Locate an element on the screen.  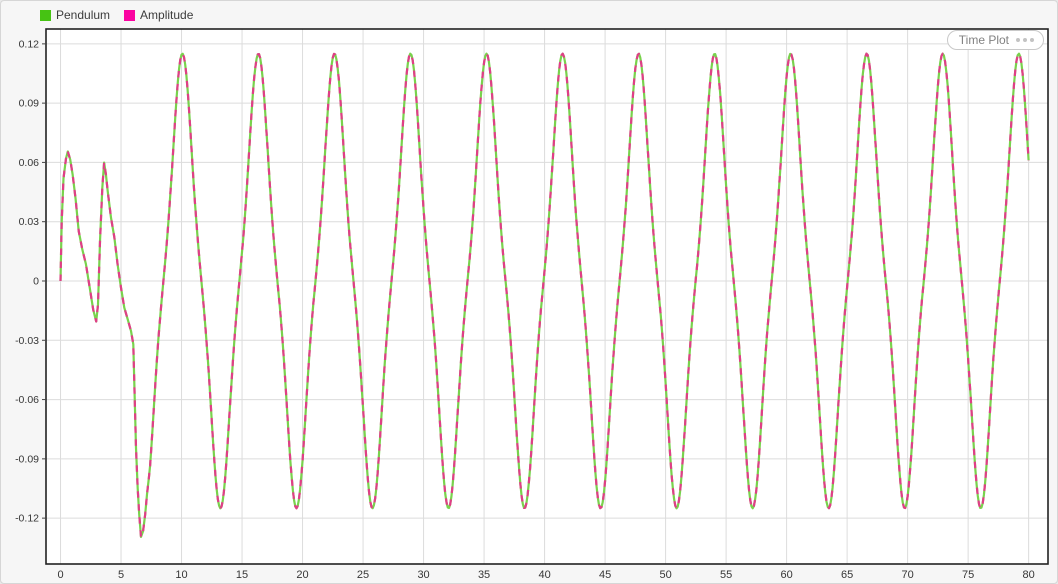
legend-item-pendulum: Pendulum is located at coordinates (75, 15).